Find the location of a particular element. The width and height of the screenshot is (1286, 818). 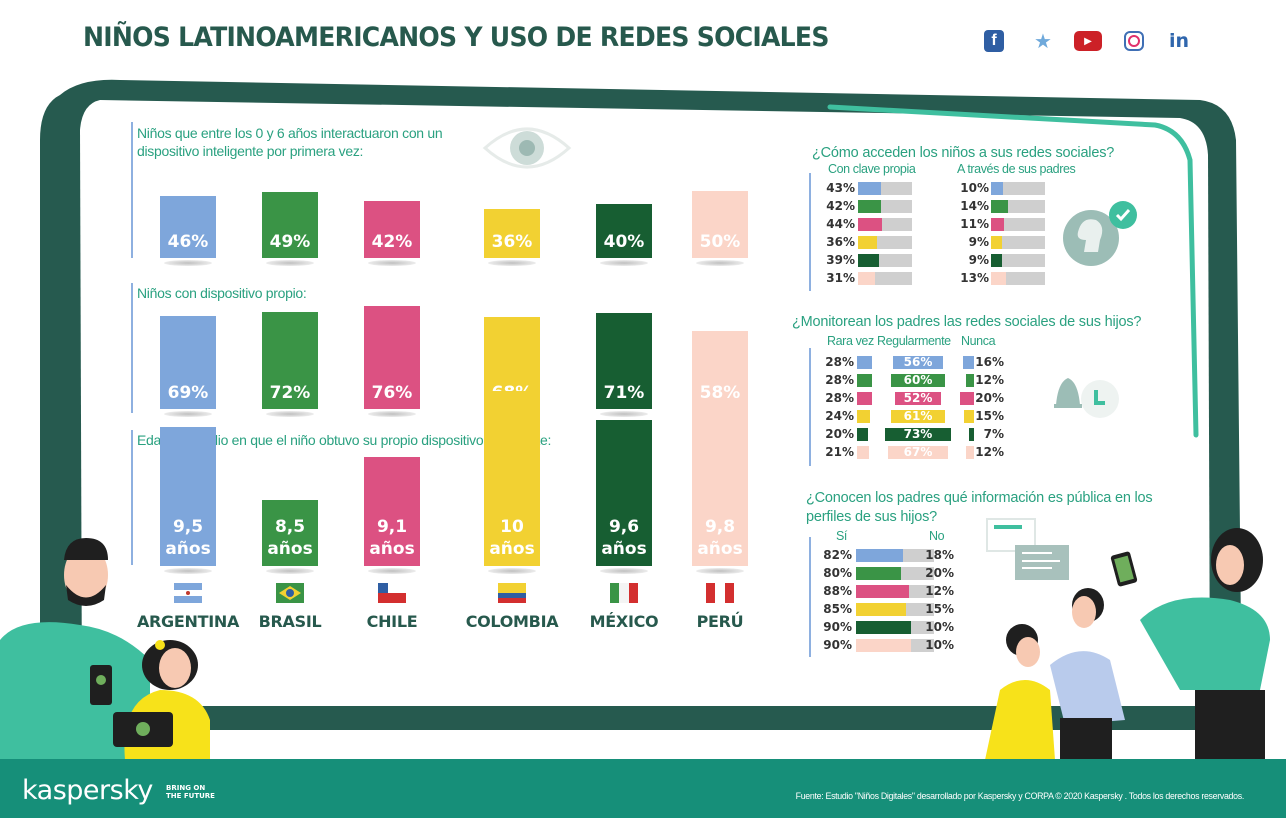

bar-peru: 50% is located at coordinates (720, 224).